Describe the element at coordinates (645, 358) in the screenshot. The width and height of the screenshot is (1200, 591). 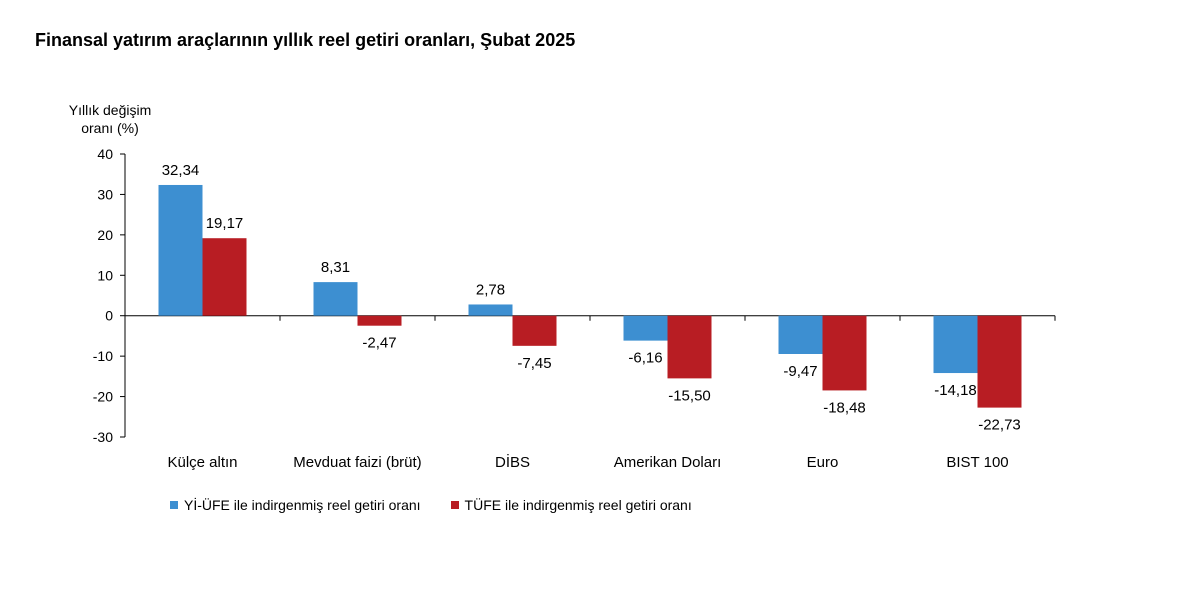
I see `data-label: -6,16` at that location.